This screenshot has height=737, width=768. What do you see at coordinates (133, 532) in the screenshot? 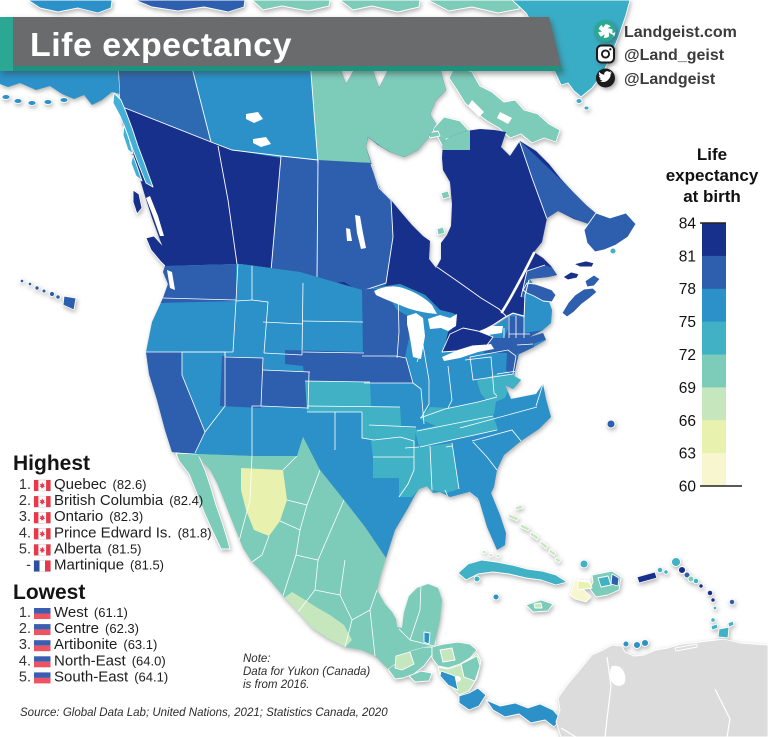
I see `svg-text: Prince Edward Is. (81.8)` at bounding box center [133, 532].